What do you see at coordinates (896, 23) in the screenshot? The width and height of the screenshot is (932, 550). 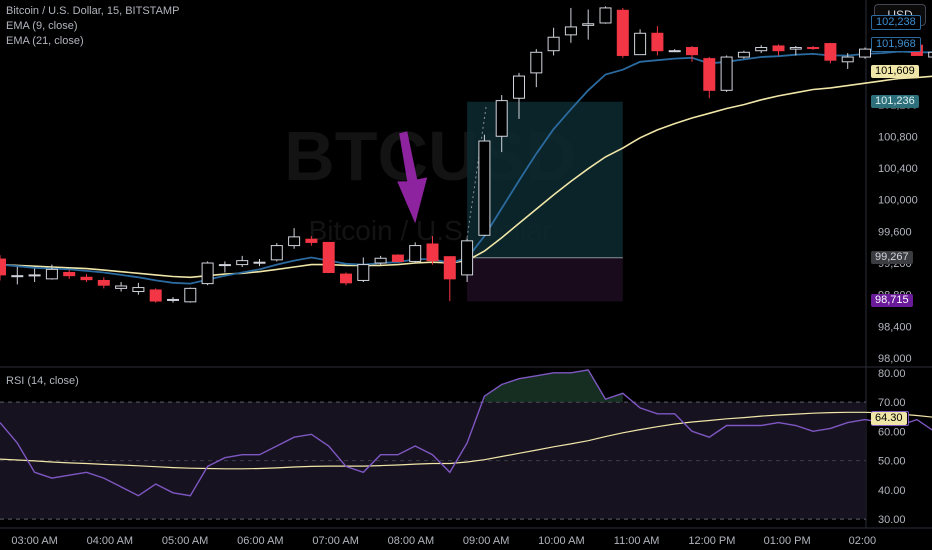 I see `price-tag: 102,238` at bounding box center [896, 23].